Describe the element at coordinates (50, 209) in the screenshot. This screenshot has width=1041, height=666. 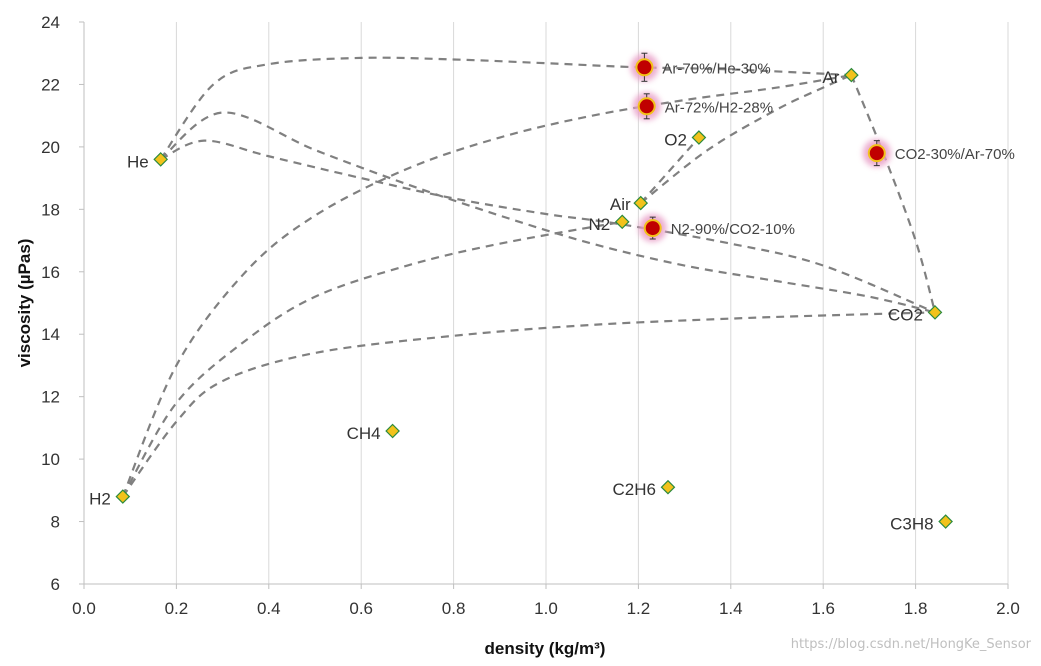
I see `y-tick-label: 18` at that location.